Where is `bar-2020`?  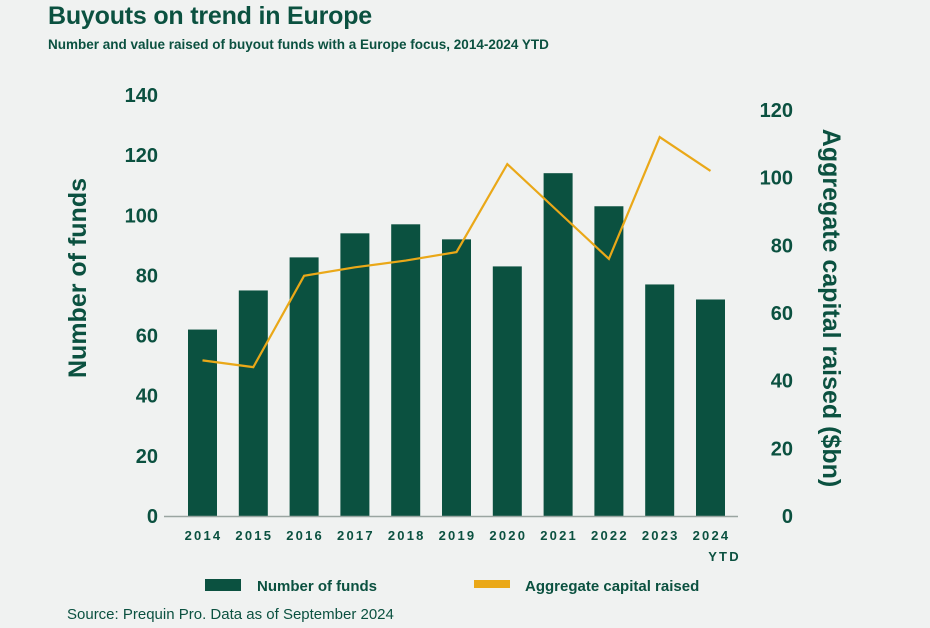
bar-2020 is located at coordinates (507, 391).